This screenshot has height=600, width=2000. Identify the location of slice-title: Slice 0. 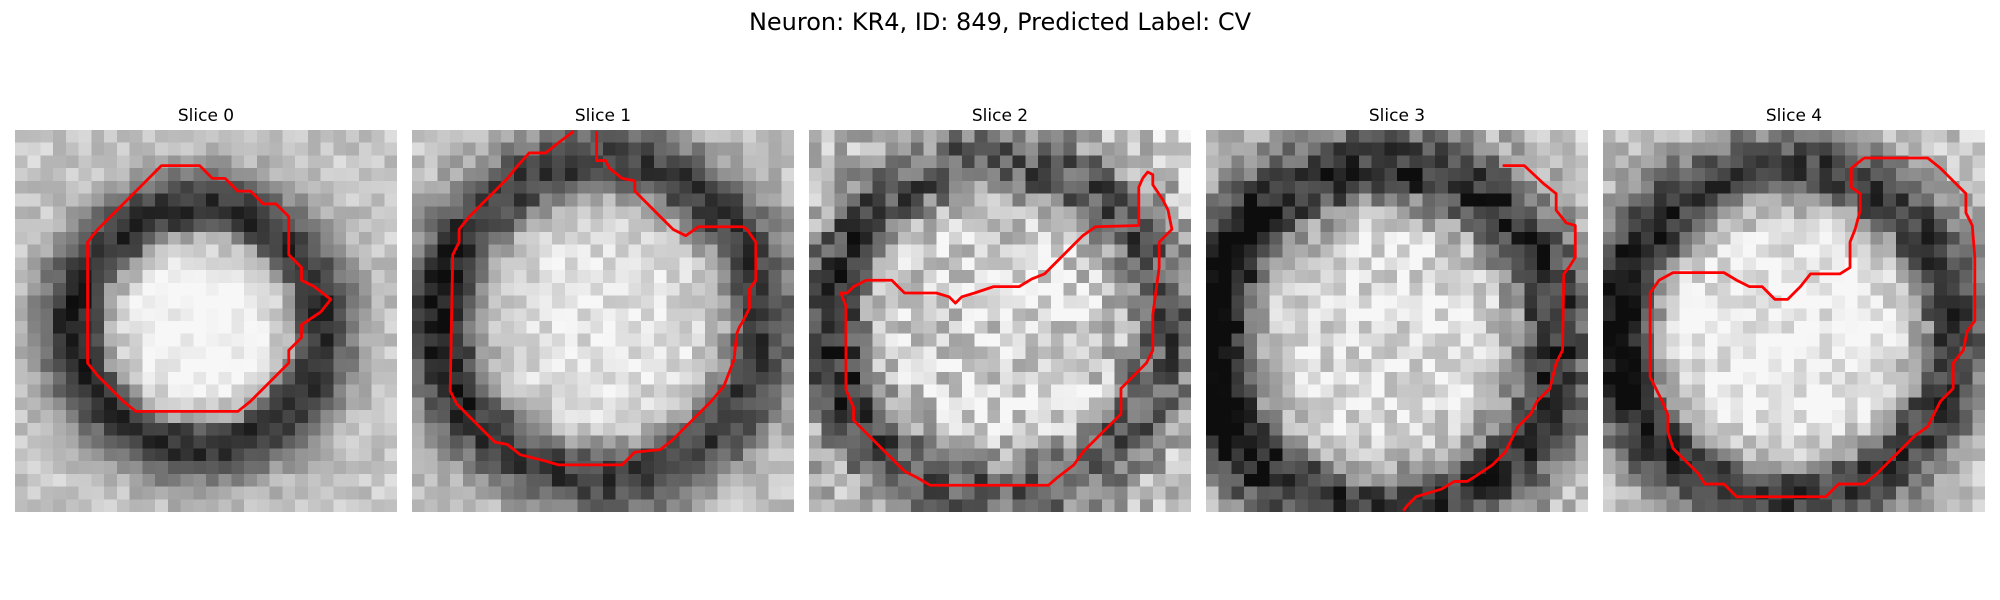
(206, 116).